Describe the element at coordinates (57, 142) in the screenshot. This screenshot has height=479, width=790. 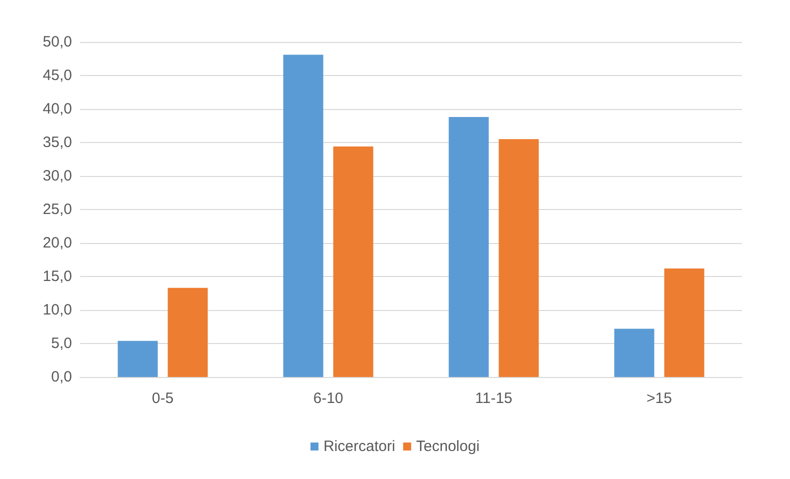
I see `y-tick-label: 35,0` at that location.